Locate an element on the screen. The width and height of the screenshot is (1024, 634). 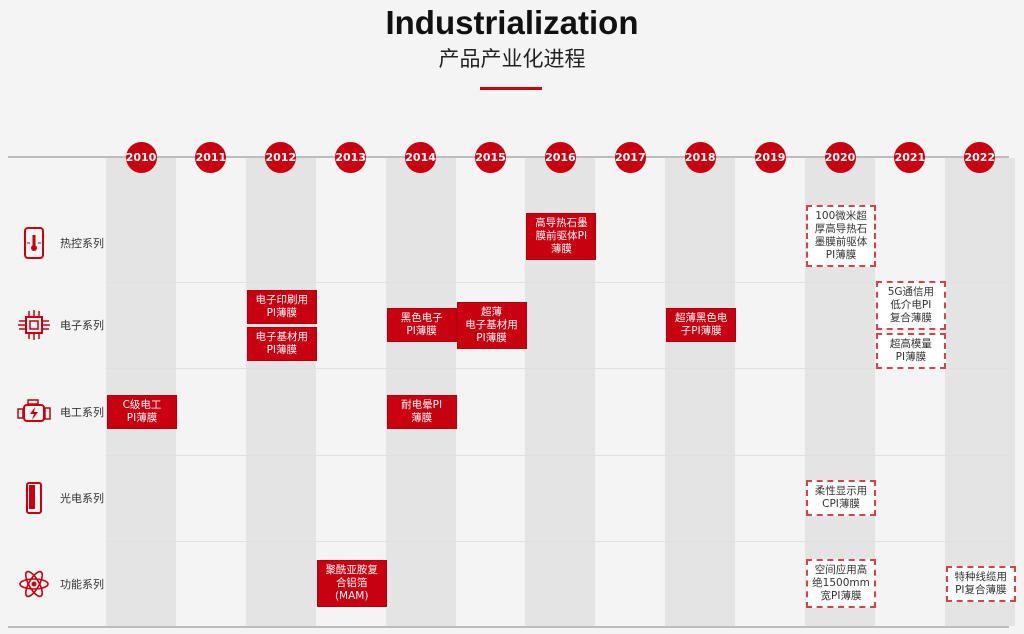
atom-icon is located at coordinates (34, 584).